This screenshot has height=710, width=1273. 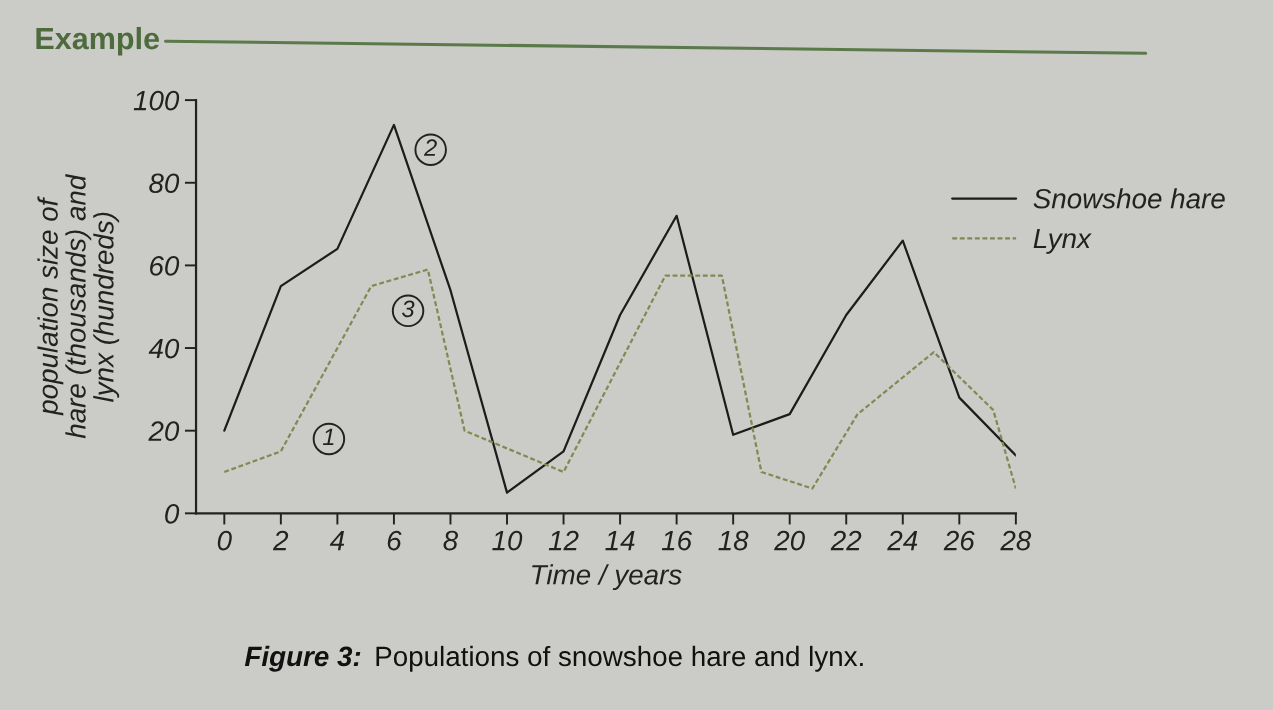 What do you see at coordinates (1062, 241) in the screenshot?
I see `legend-label: Lynx` at bounding box center [1062, 241].